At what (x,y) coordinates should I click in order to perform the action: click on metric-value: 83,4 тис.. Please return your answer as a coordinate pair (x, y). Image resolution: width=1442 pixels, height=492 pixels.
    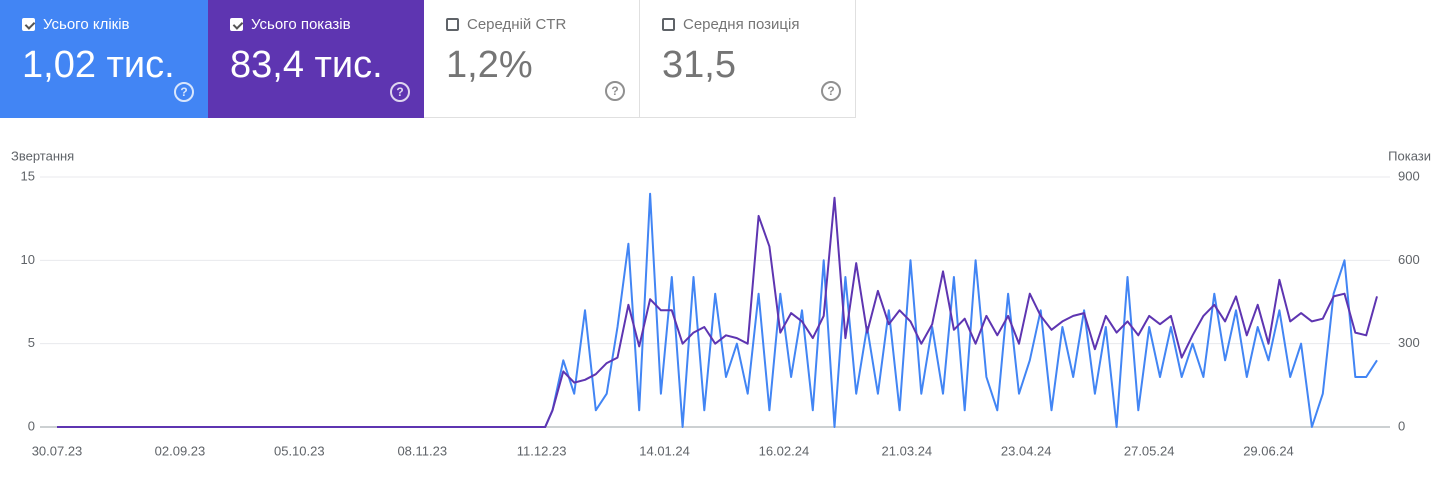
    Looking at the image, I should click on (306, 65).